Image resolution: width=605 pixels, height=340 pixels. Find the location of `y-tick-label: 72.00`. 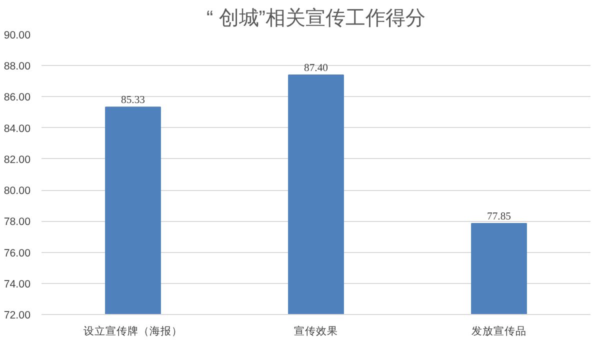

y-tick-label: 72.00 is located at coordinates (17, 316).